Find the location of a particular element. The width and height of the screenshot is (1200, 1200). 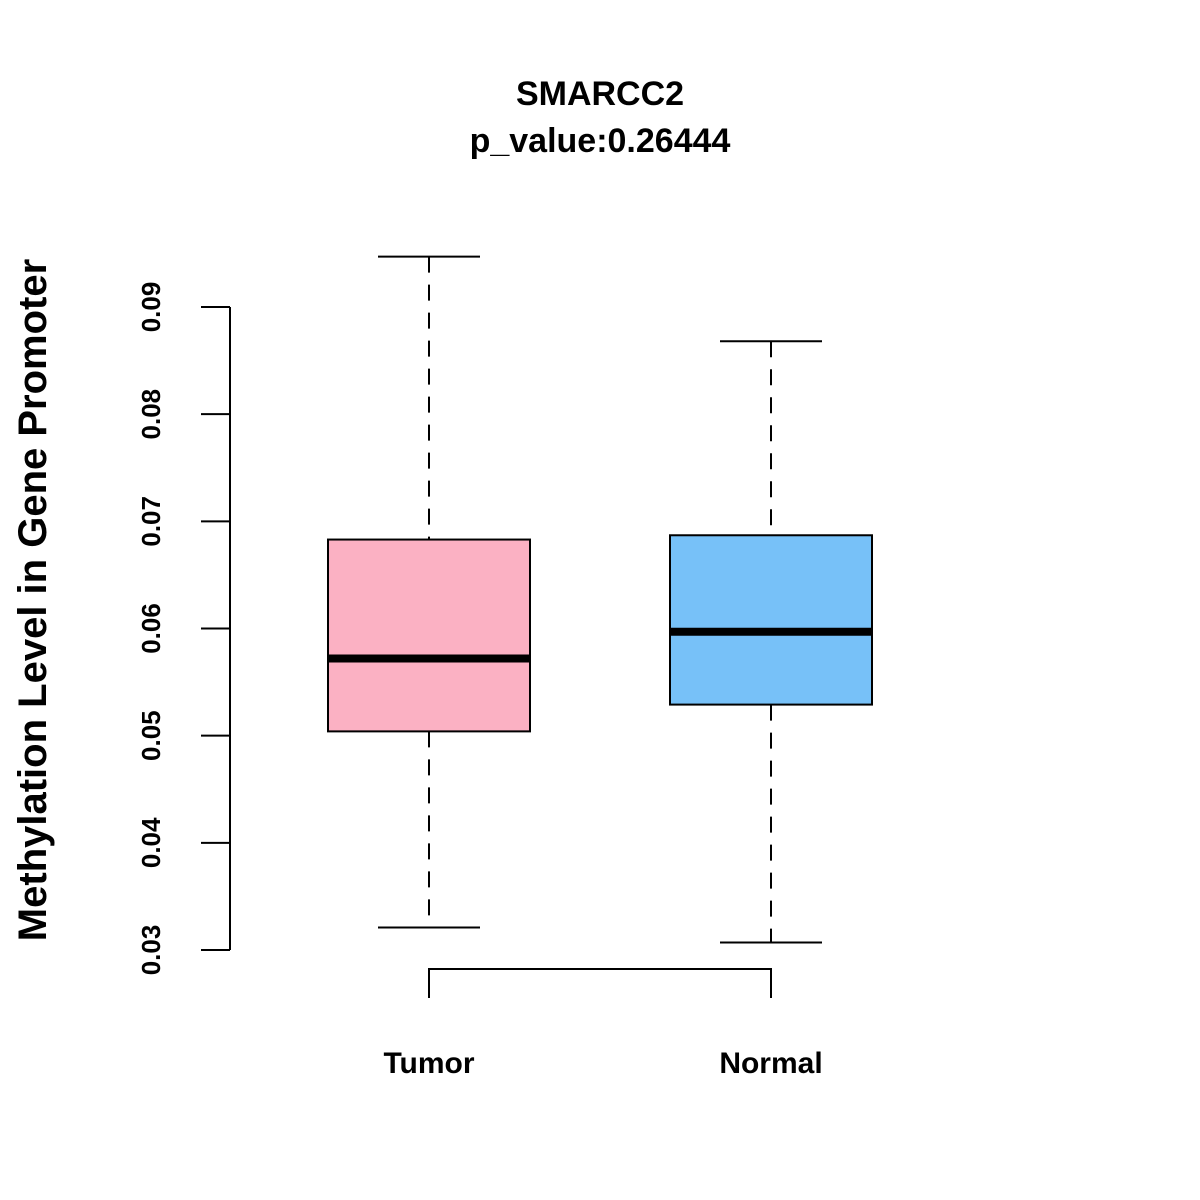

x-tick-label: Tumor is located at coordinates (428, 1063).